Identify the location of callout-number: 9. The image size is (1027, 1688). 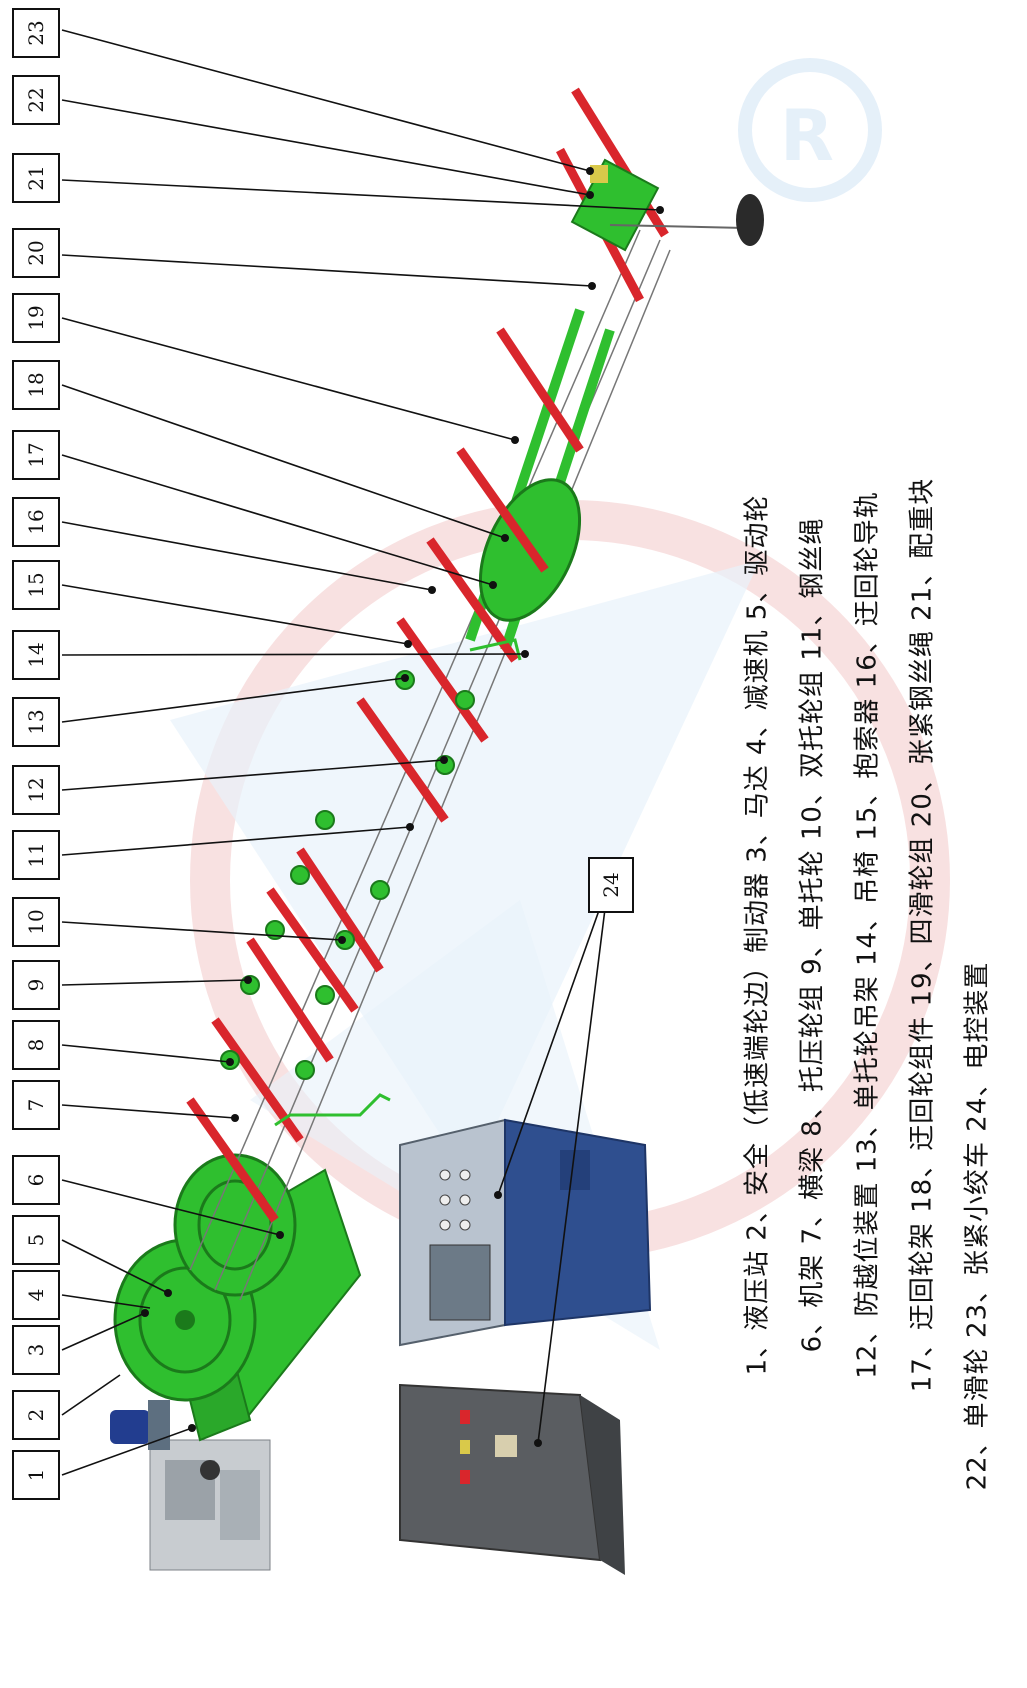
(36, 985).